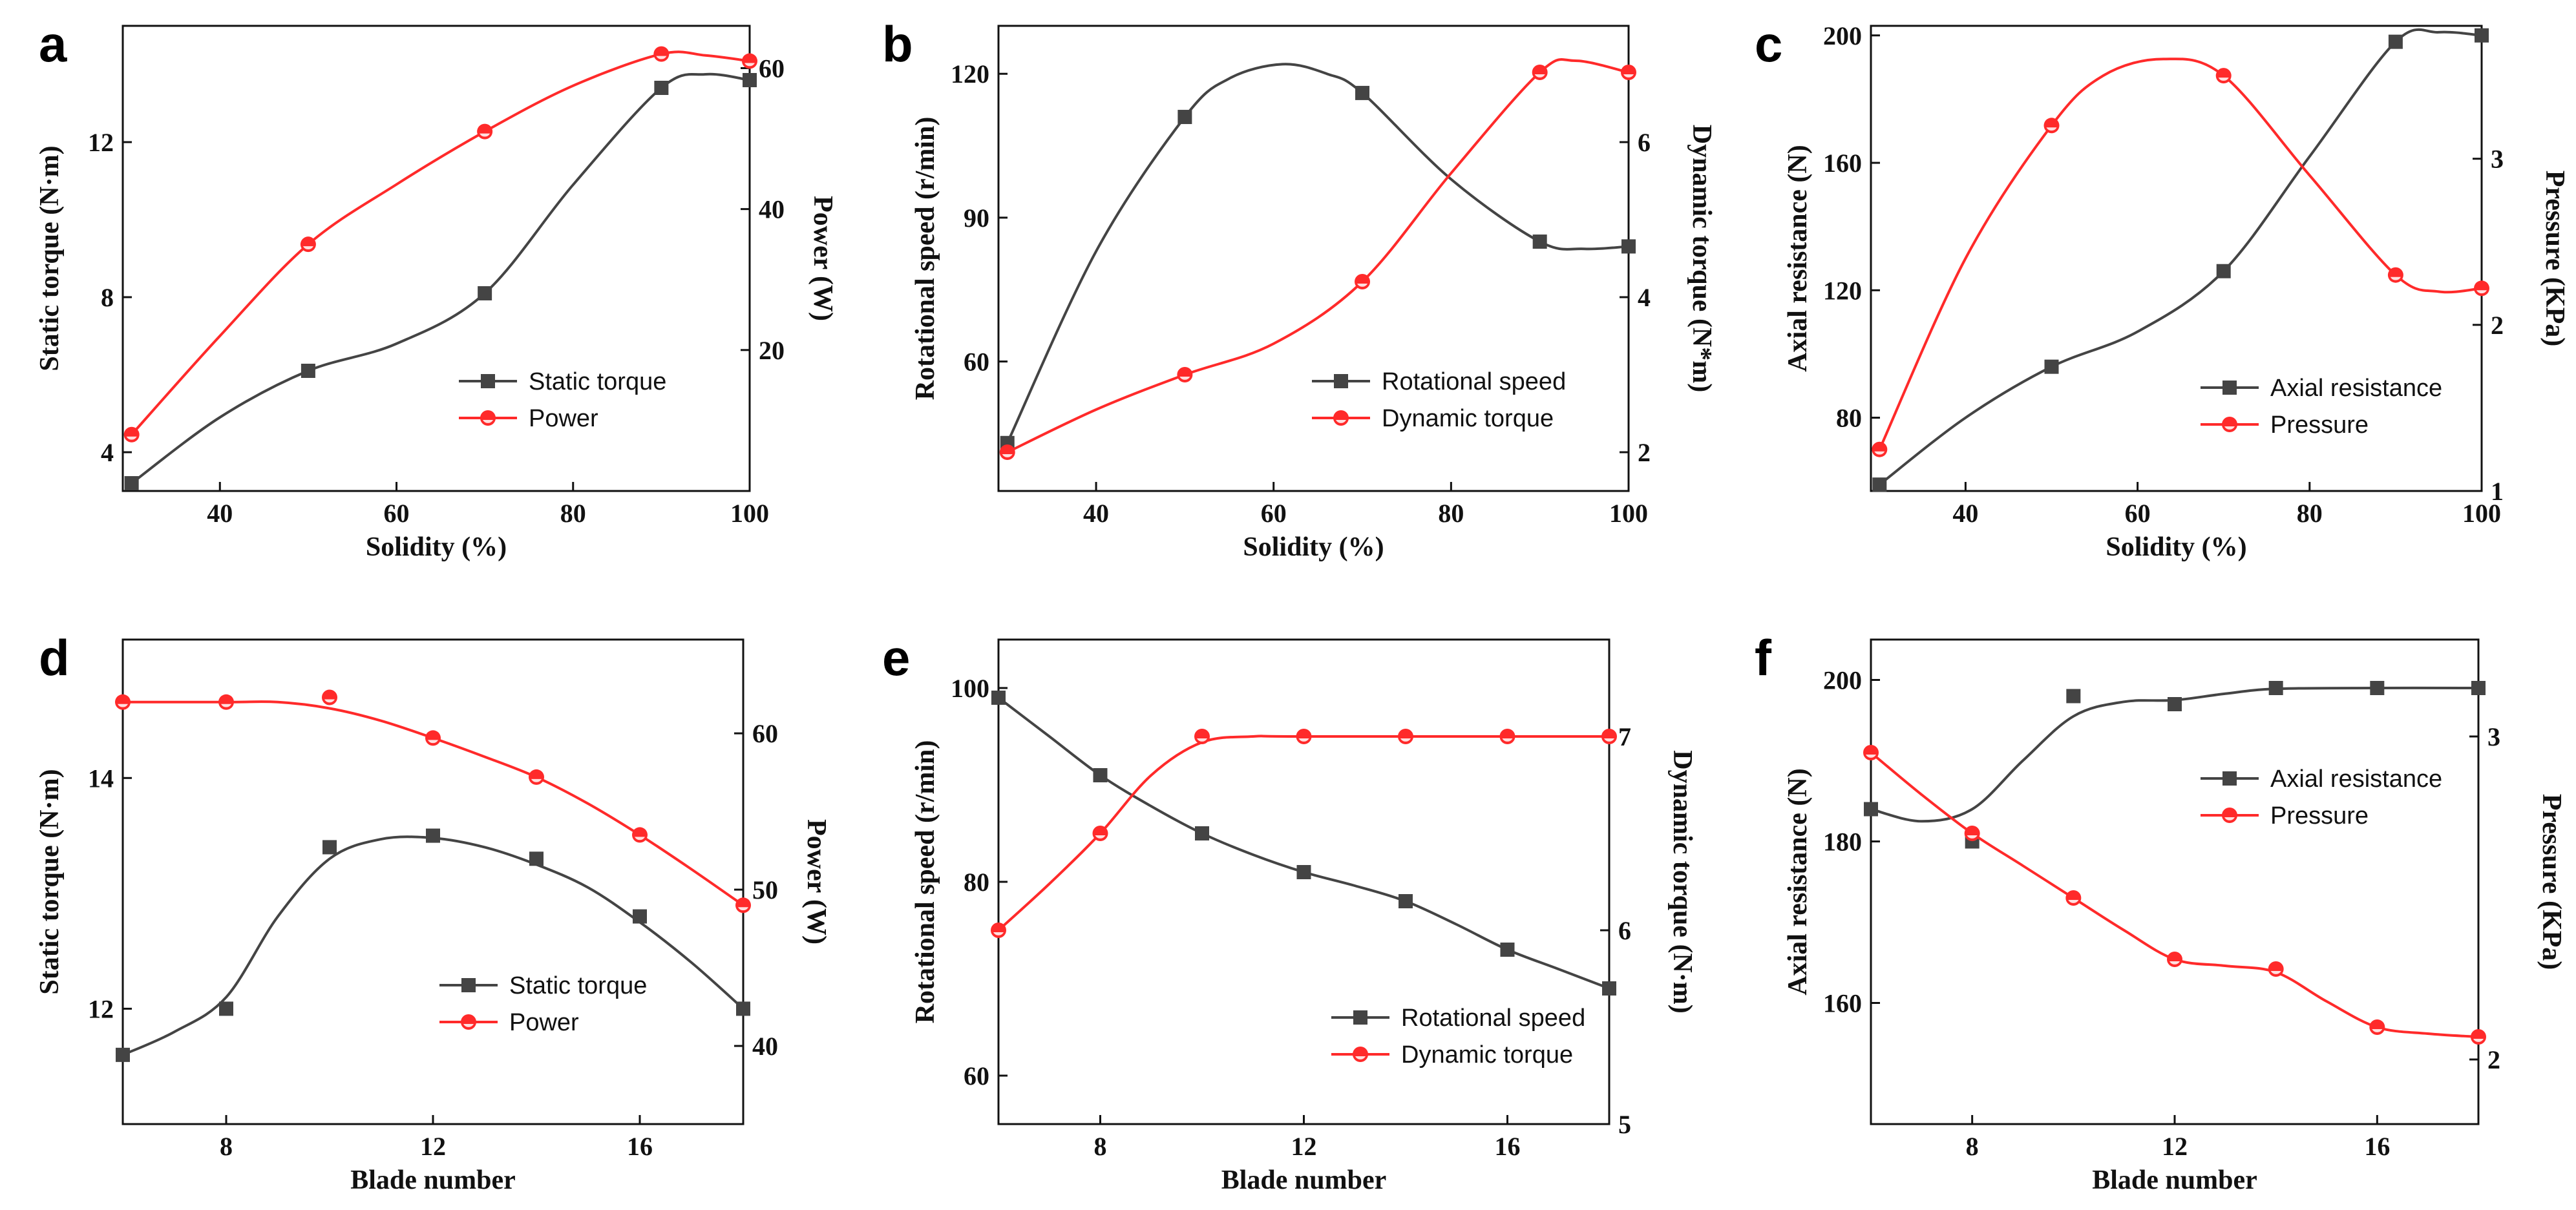  I want to click on series-rotational-speed, so click(1303, 843).